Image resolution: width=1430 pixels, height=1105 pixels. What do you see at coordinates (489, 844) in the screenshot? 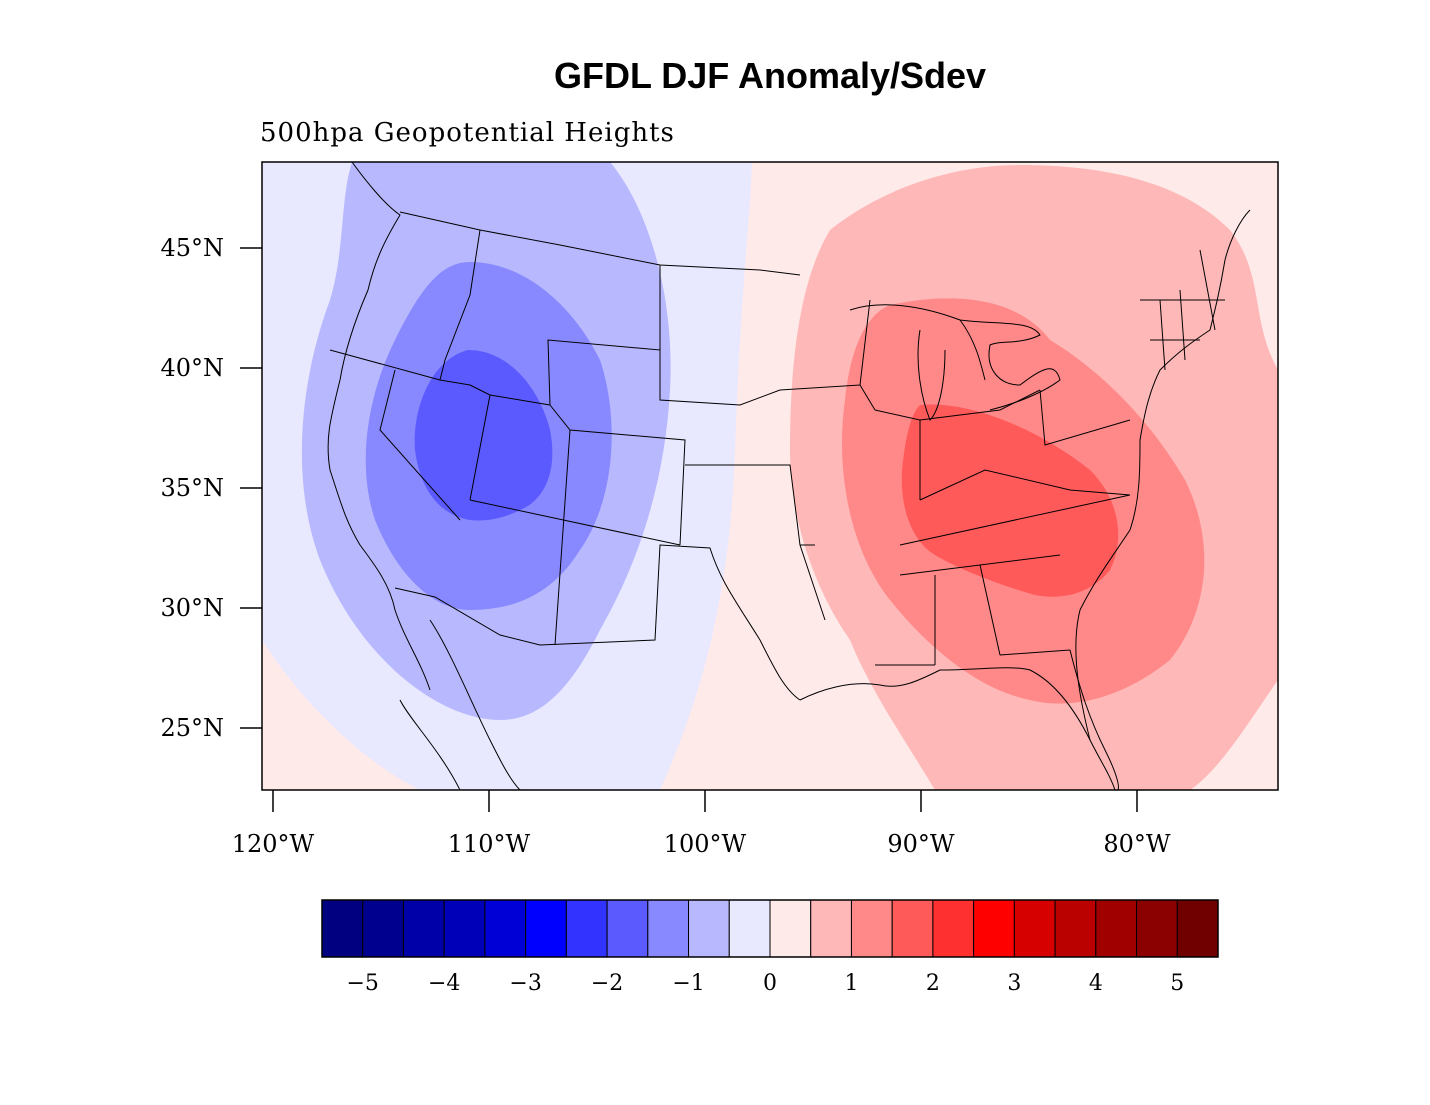
I see `lon-tick-label: 110°W` at bounding box center [489, 844].